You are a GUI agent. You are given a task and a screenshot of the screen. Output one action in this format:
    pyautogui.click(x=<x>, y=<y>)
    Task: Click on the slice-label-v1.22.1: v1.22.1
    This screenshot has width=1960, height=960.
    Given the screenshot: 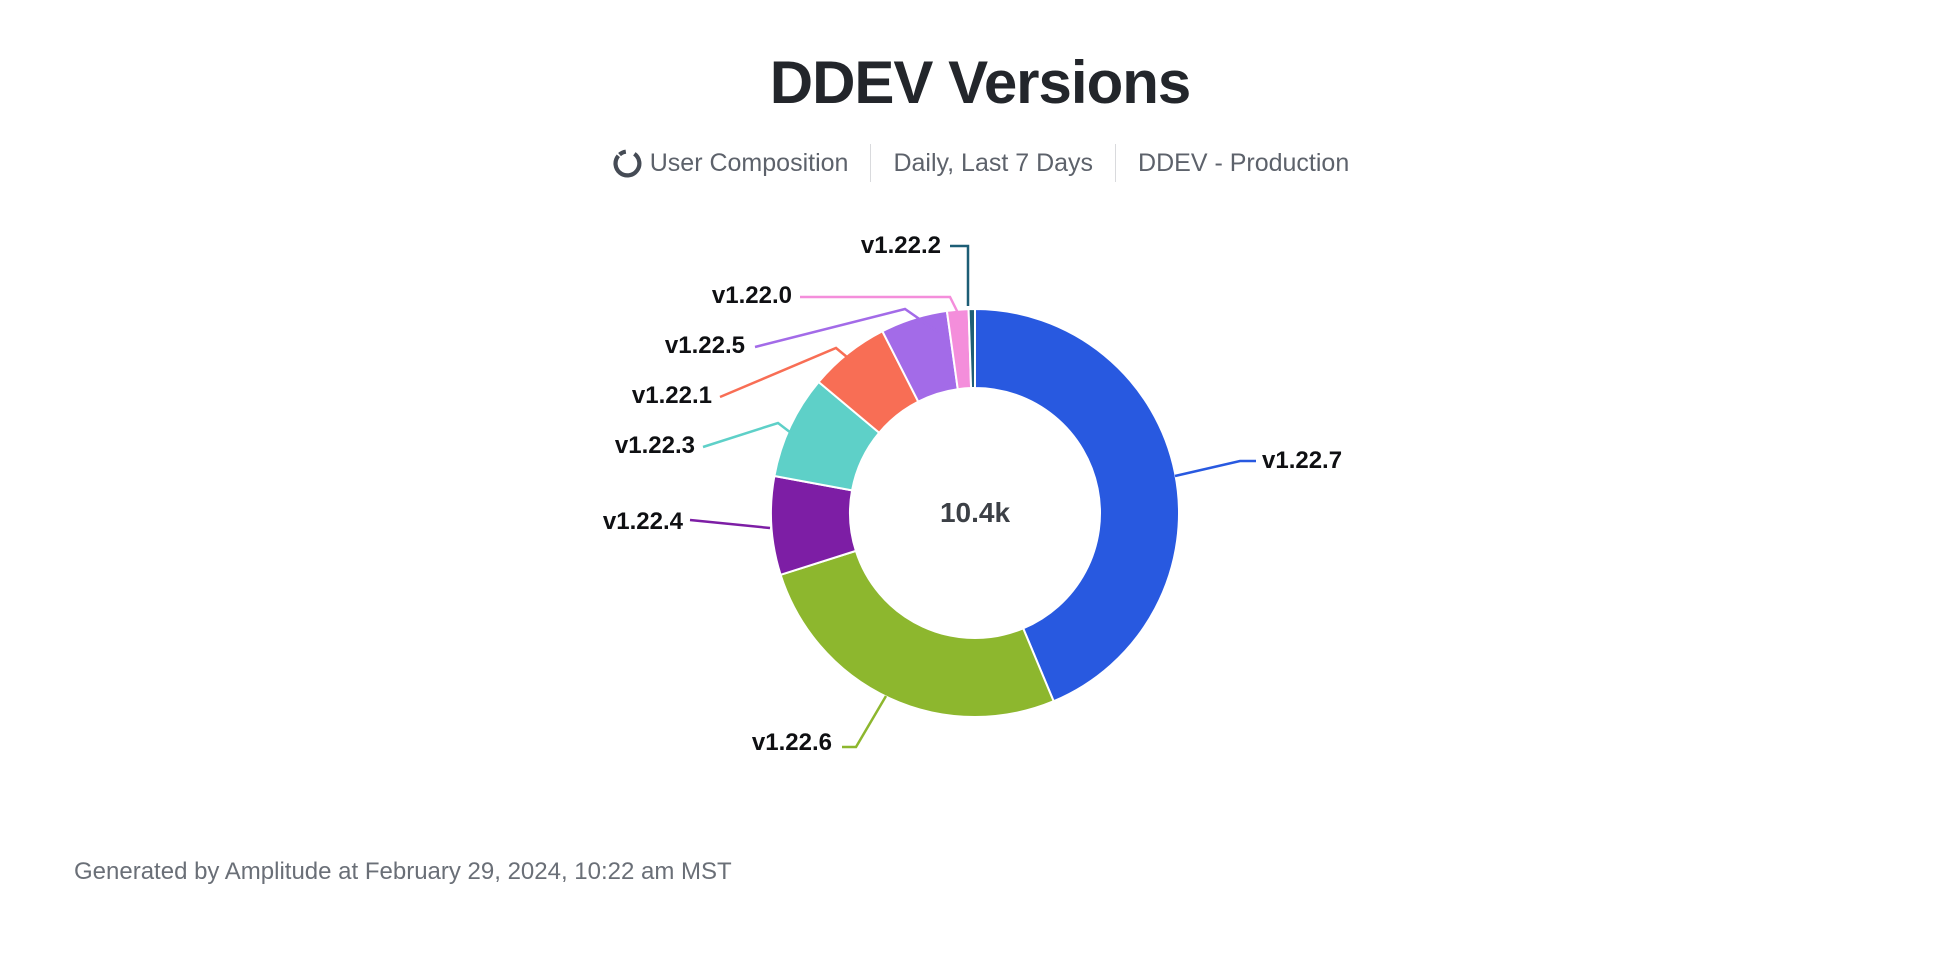 What is the action you would take?
    pyautogui.click(x=671, y=395)
    